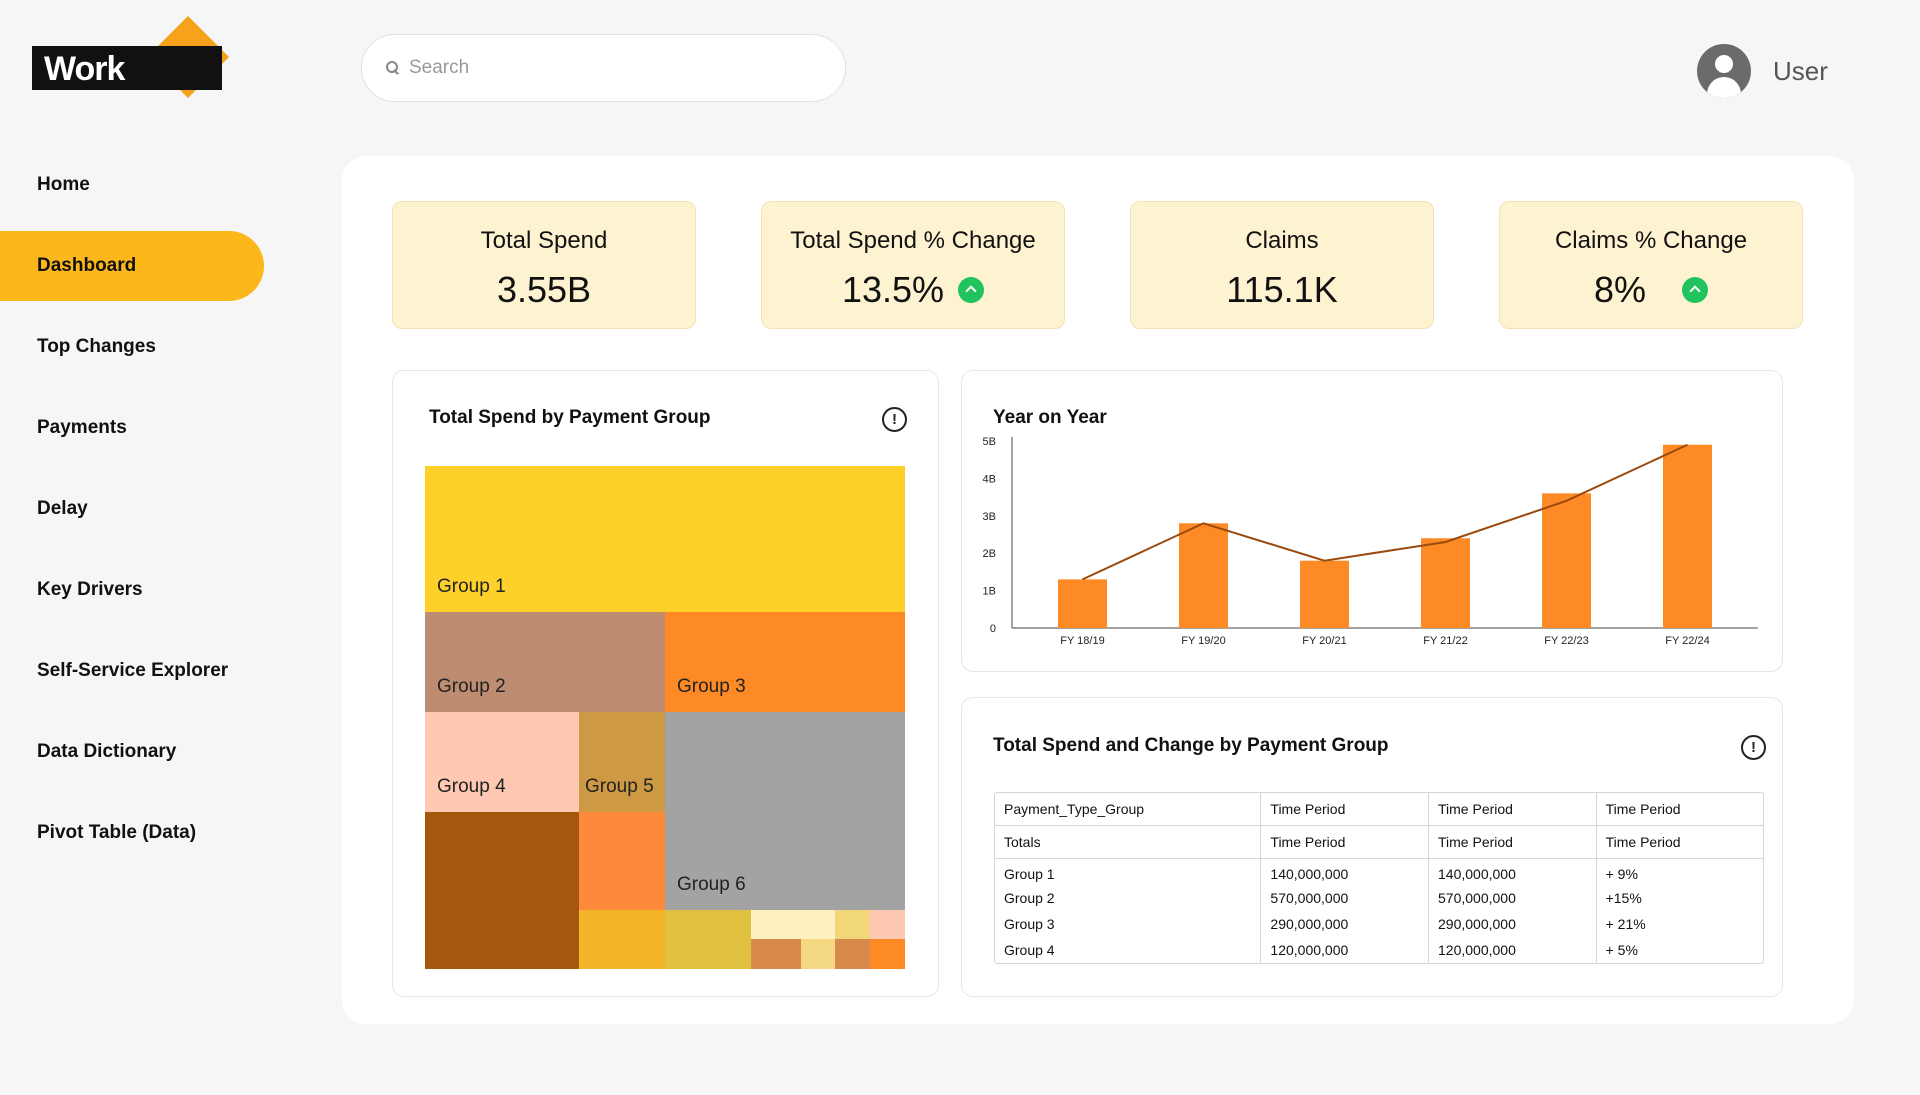 This screenshot has width=1920, height=1095. Describe the element at coordinates (665, 539) in the screenshot. I see `treemap-tile-group-1: Group 1` at that location.